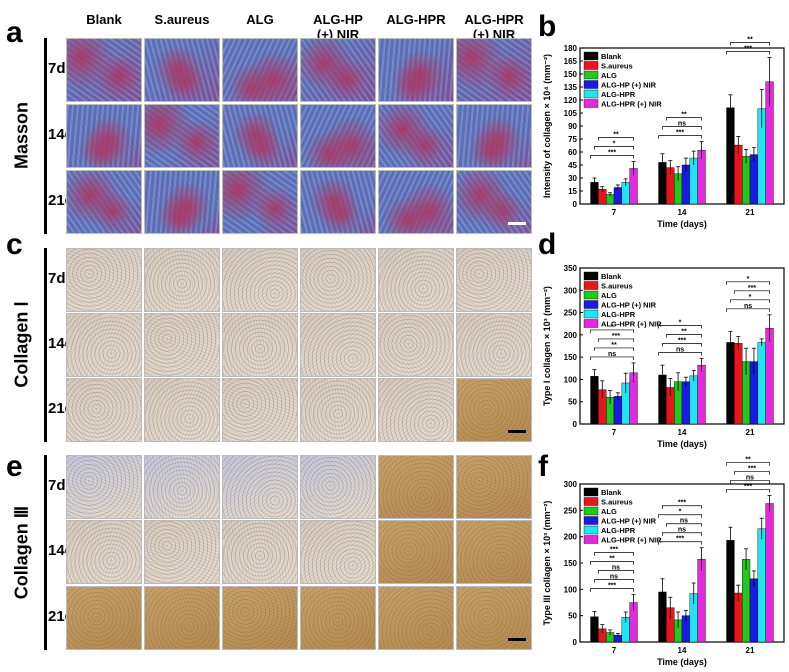 This screenshot has height=672, width=789. Describe the element at coordinates (571, 290) in the screenshot. I see `y-tick-label: 300` at that location.